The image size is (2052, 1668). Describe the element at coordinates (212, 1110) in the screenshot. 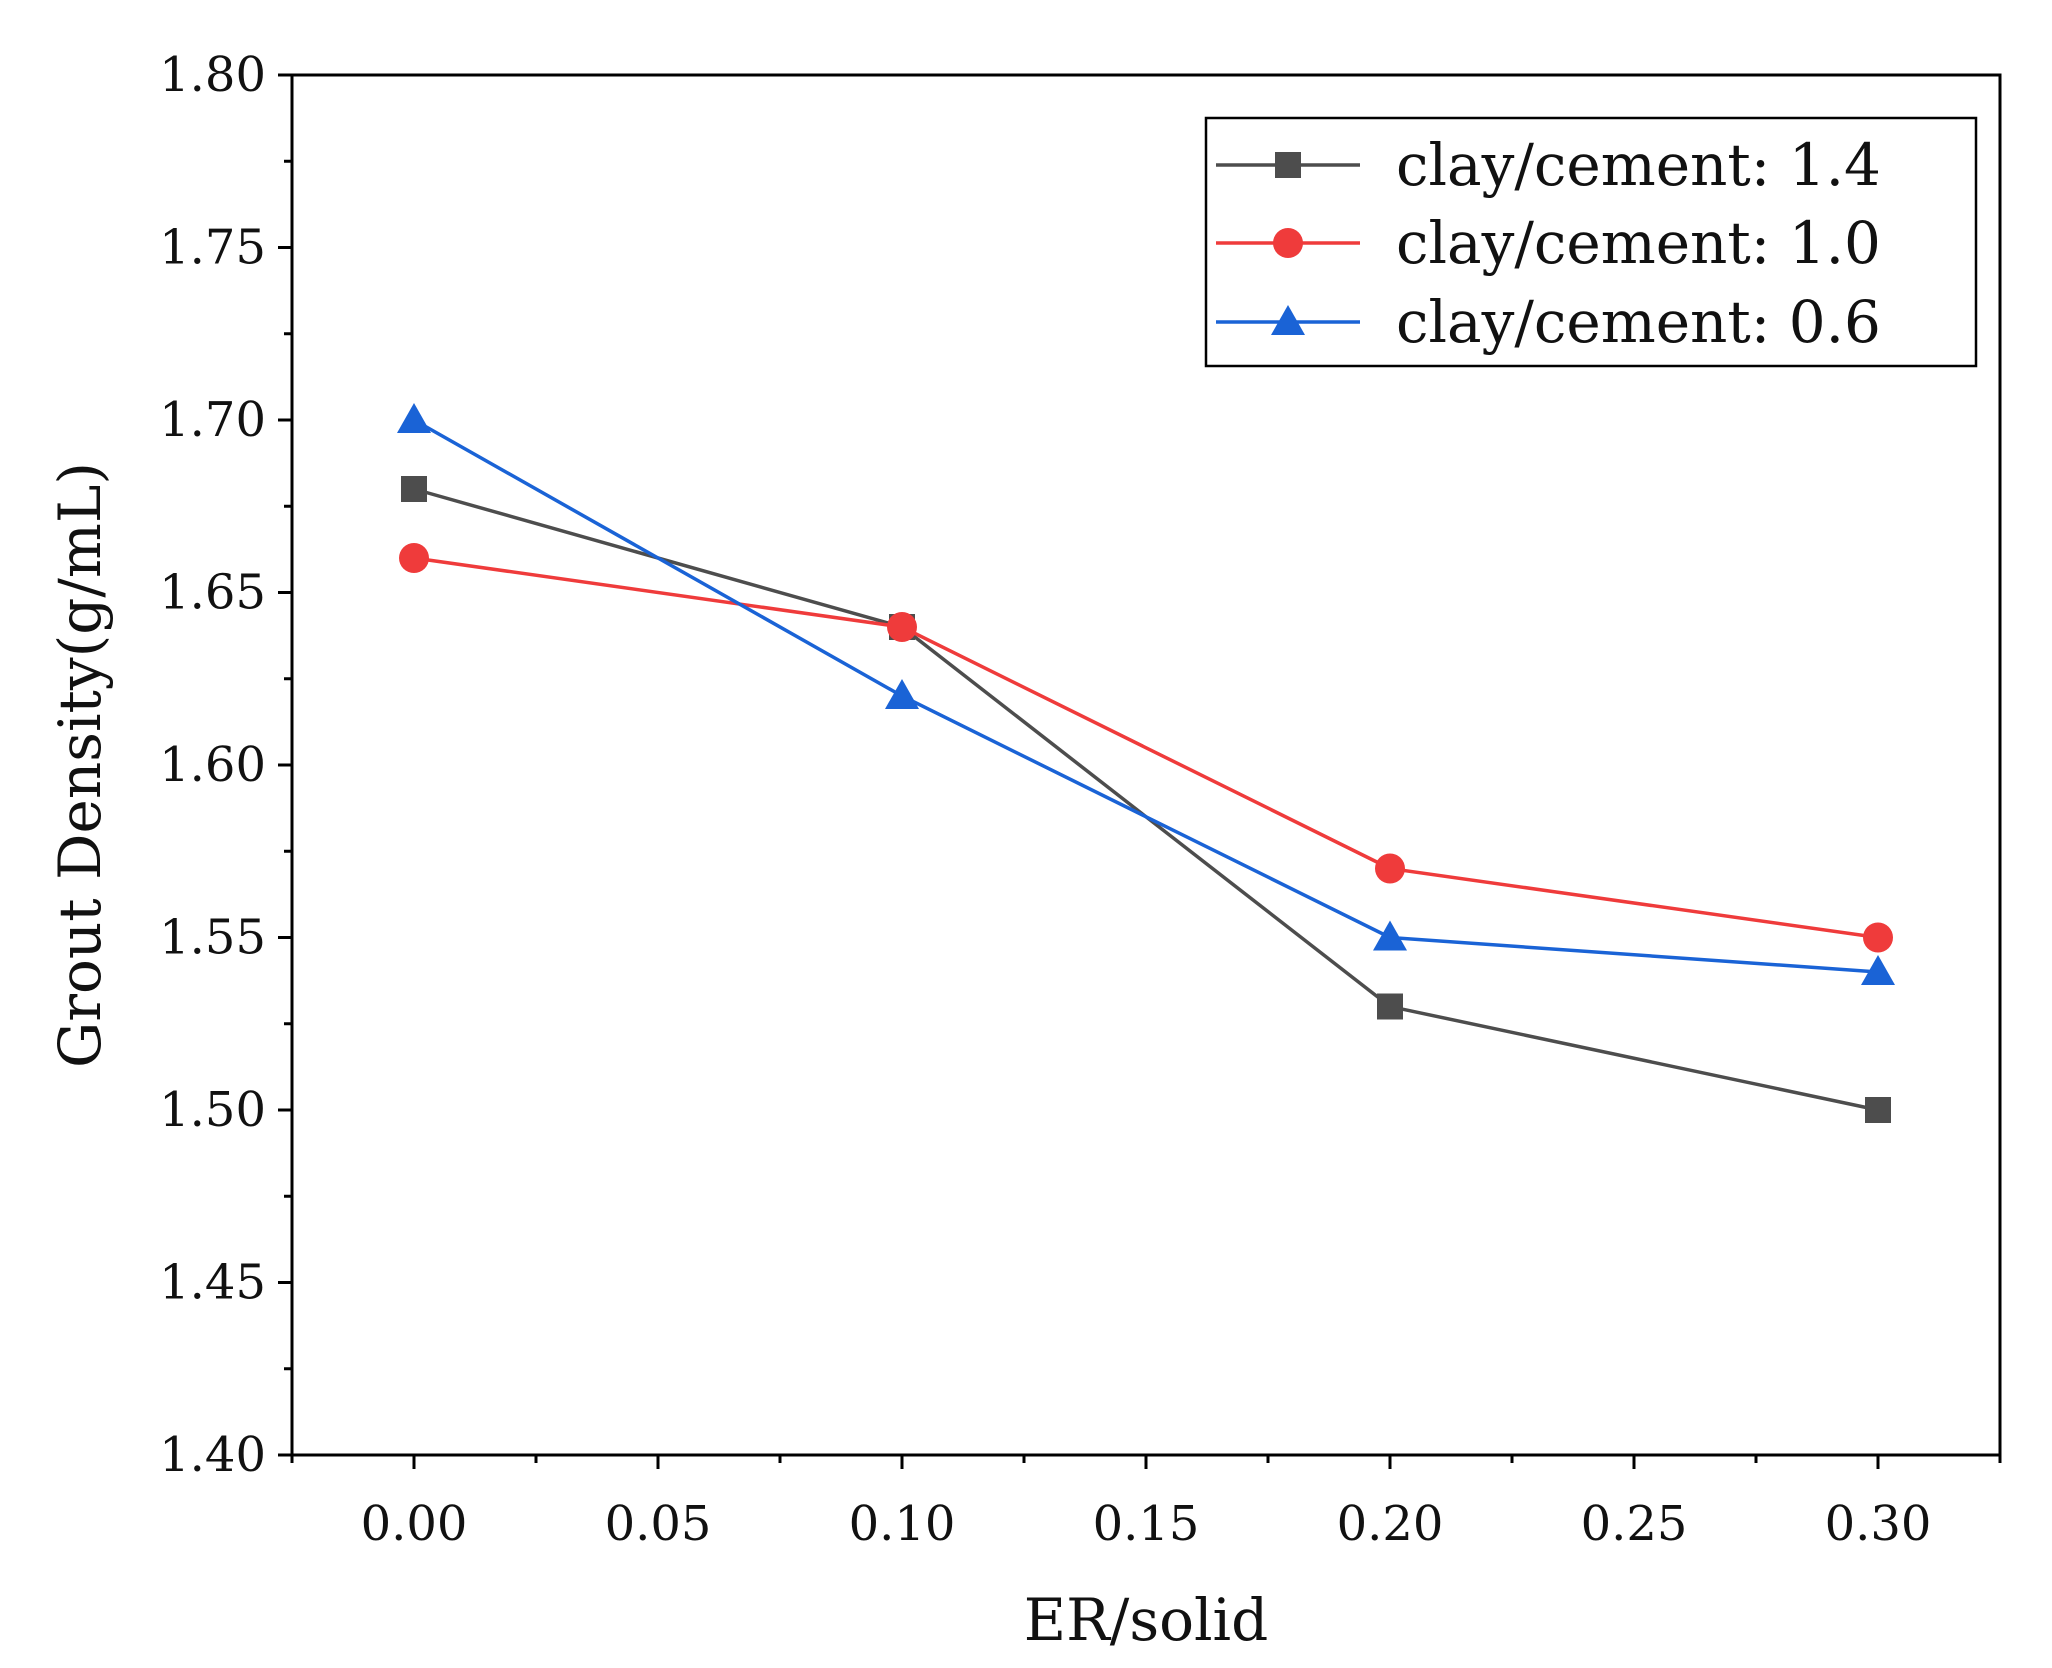

I see `y-tick-label: 1.50` at that location.